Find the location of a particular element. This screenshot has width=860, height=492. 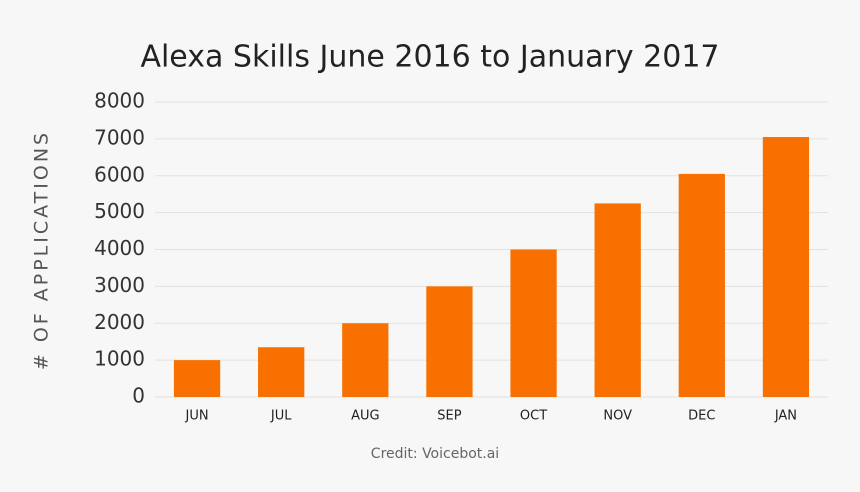

y-tick-label: 5000 is located at coordinates (119, 211).